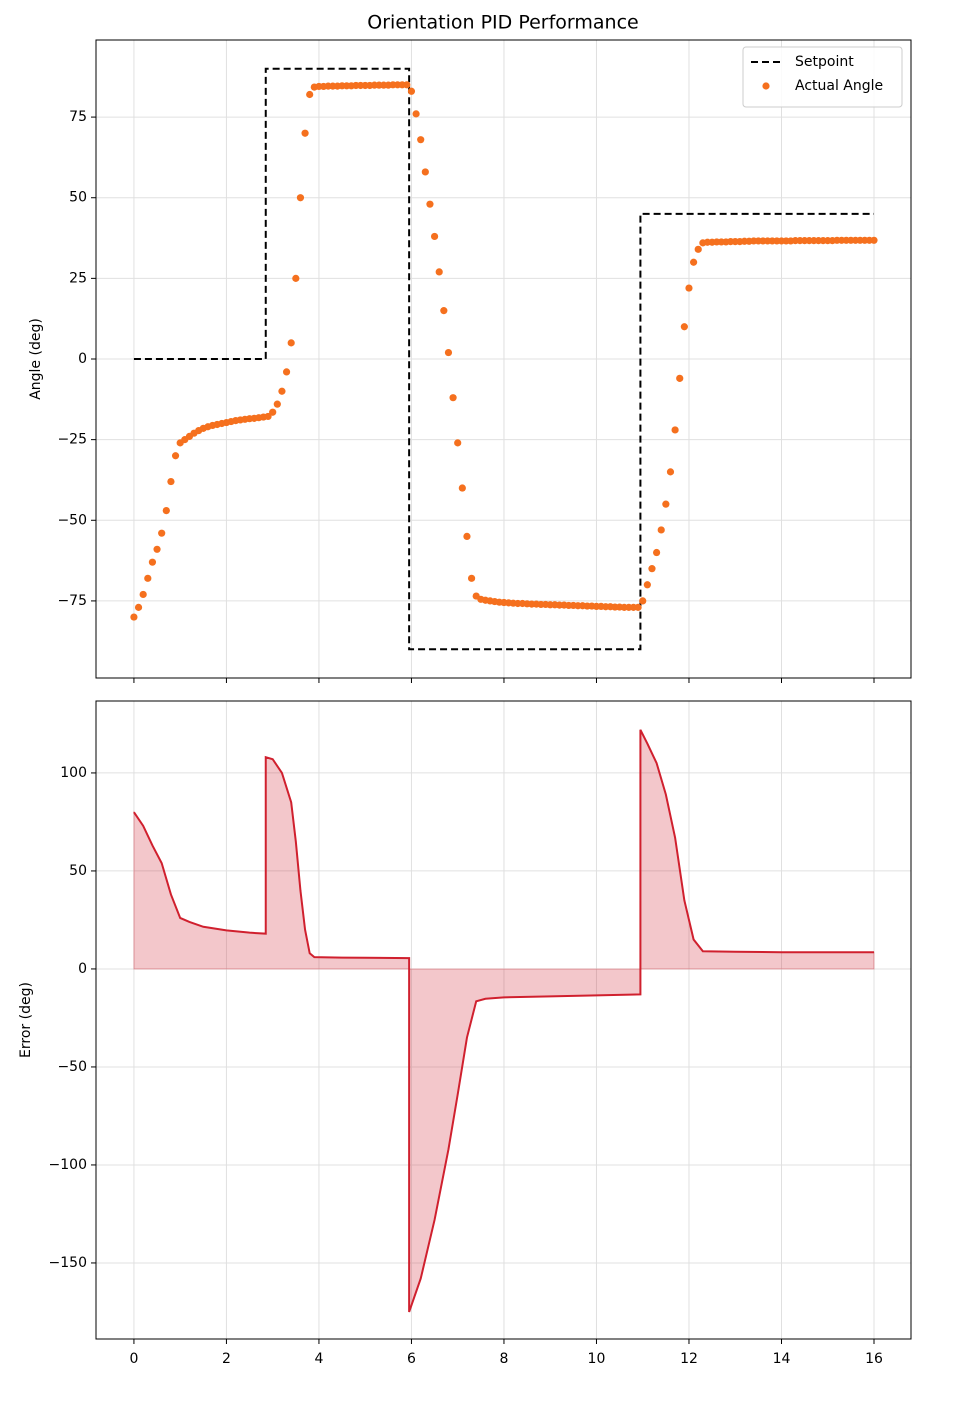  What do you see at coordinates (782, 1359) in the screenshot?
I see `x-tick-label: 14` at bounding box center [782, 1359].